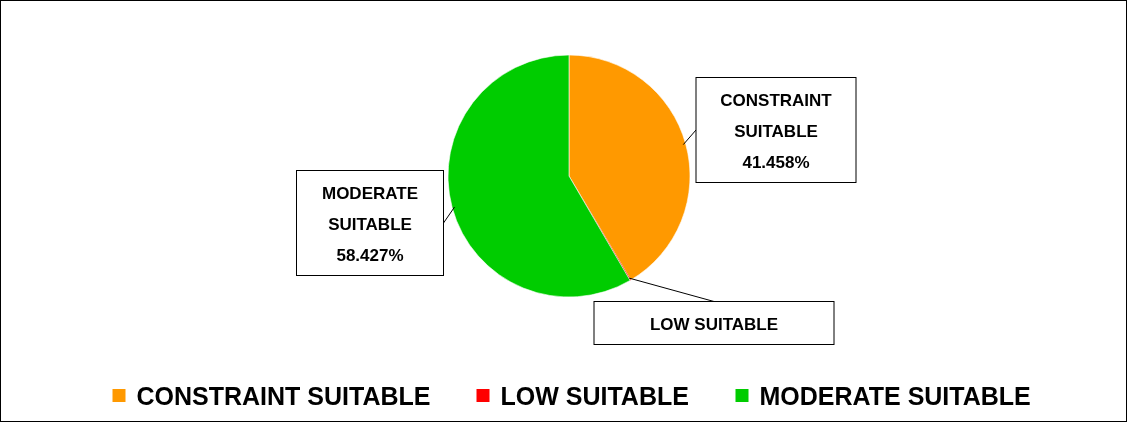  What do you see at coordinates (594, 396) in the screenshot?
I see `legend-label: LOW SUITABLE` at bounding box center [594, 396].